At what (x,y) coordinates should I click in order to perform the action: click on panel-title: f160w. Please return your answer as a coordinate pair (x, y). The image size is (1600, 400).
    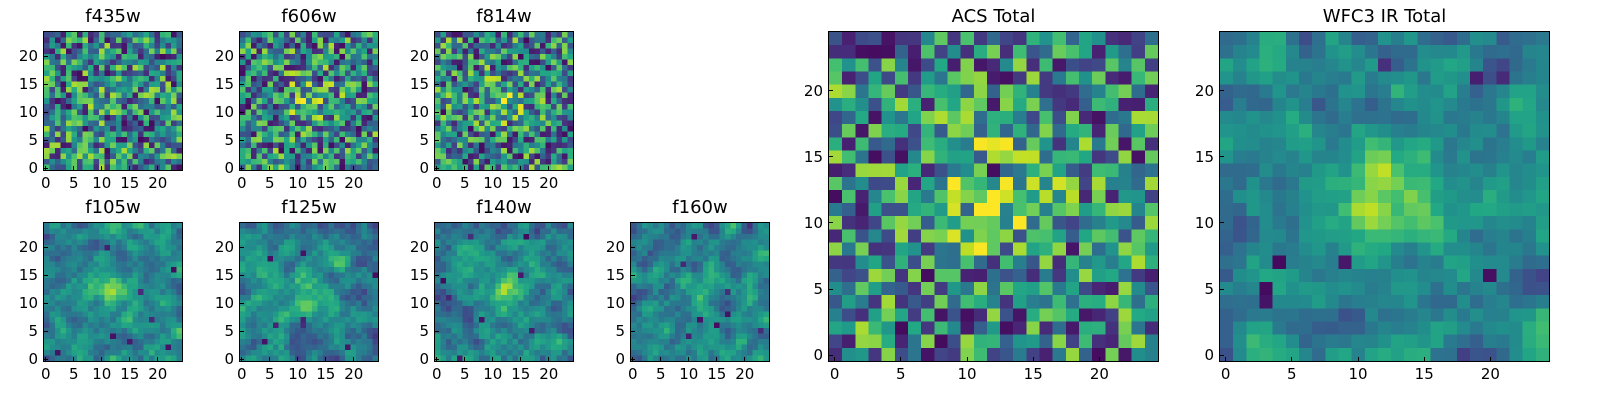
    Looking at the image, I should click on (700, 207).